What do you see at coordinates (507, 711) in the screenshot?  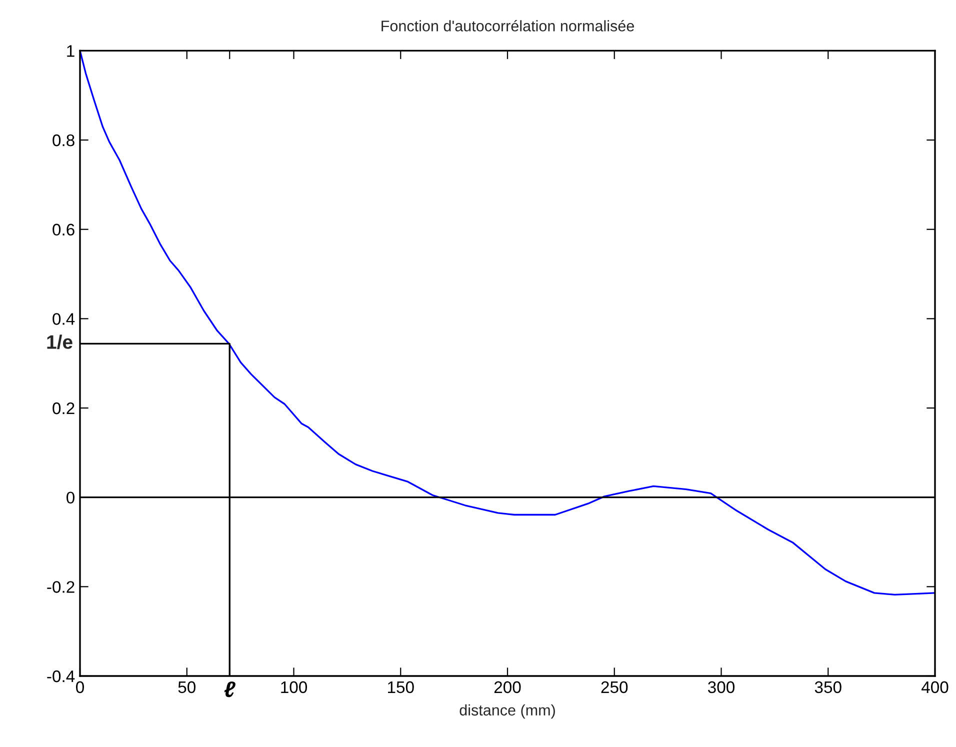 I see `x-axis-title: distance (mm)` at bounding box center [507, 711].